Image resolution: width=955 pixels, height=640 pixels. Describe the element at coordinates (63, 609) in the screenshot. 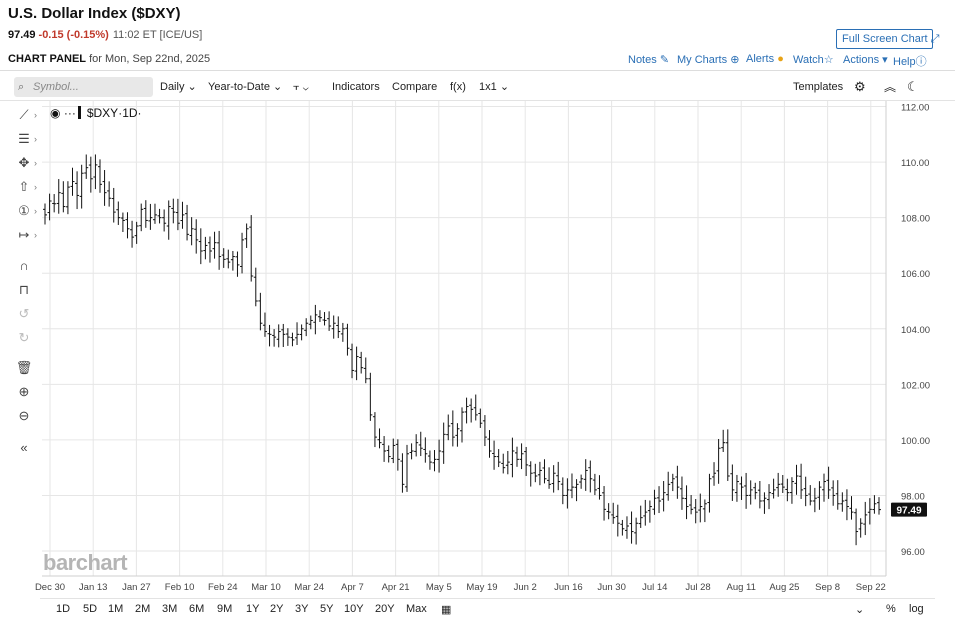

I see `range-button-1d: 1D` at that location.